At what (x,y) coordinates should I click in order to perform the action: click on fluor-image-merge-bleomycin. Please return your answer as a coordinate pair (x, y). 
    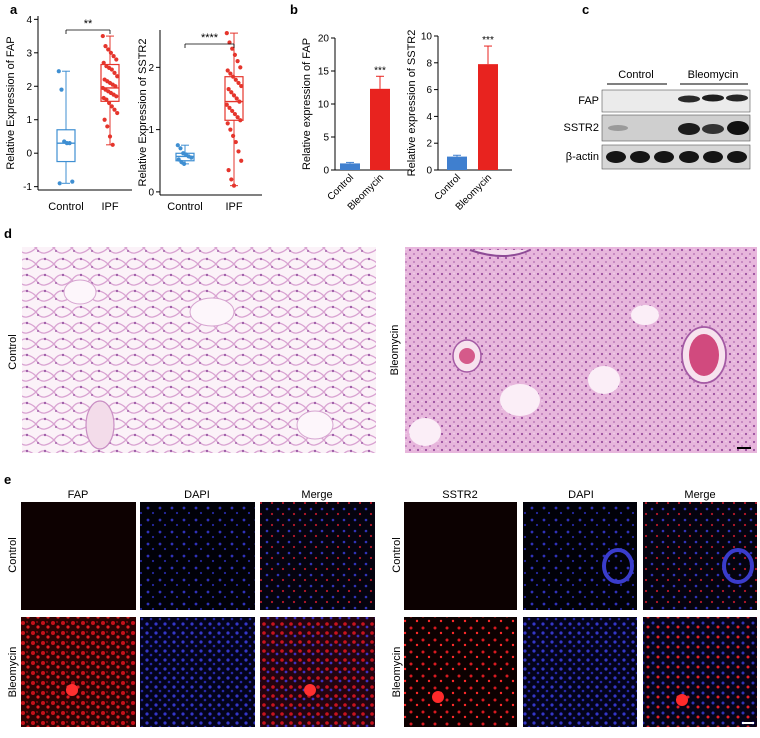
    Looking at the image, I should click on (317, 672).